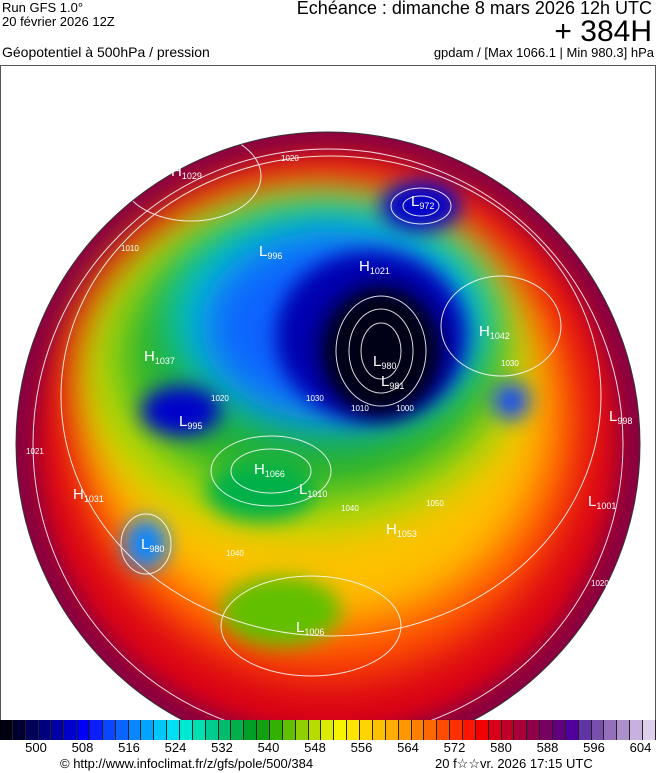 This screenshot has width=656, height=773. I want to click on colorbar-tick-label: 604, so click(640, 747).